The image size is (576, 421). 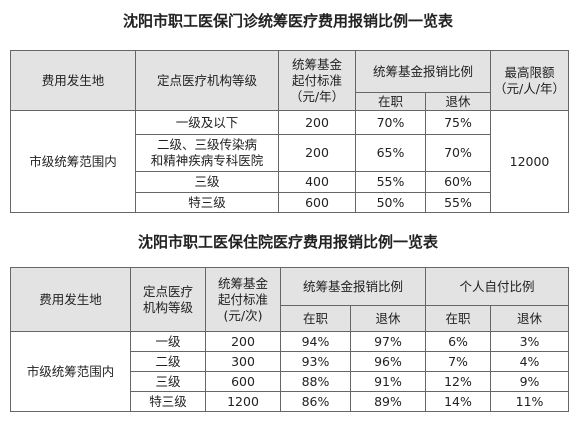 I want to click on cell-line: 一级, so click(x=168, y=341).